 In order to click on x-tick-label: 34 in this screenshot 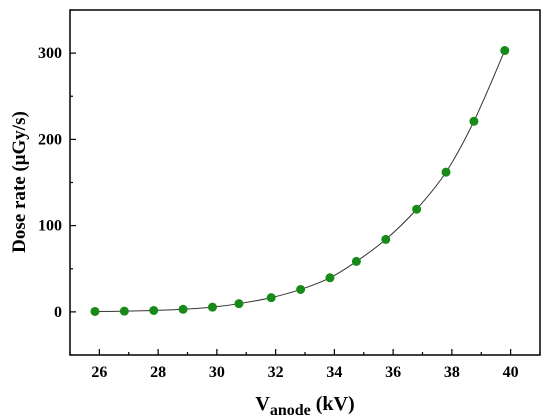, I will do `click(334, 372)`.